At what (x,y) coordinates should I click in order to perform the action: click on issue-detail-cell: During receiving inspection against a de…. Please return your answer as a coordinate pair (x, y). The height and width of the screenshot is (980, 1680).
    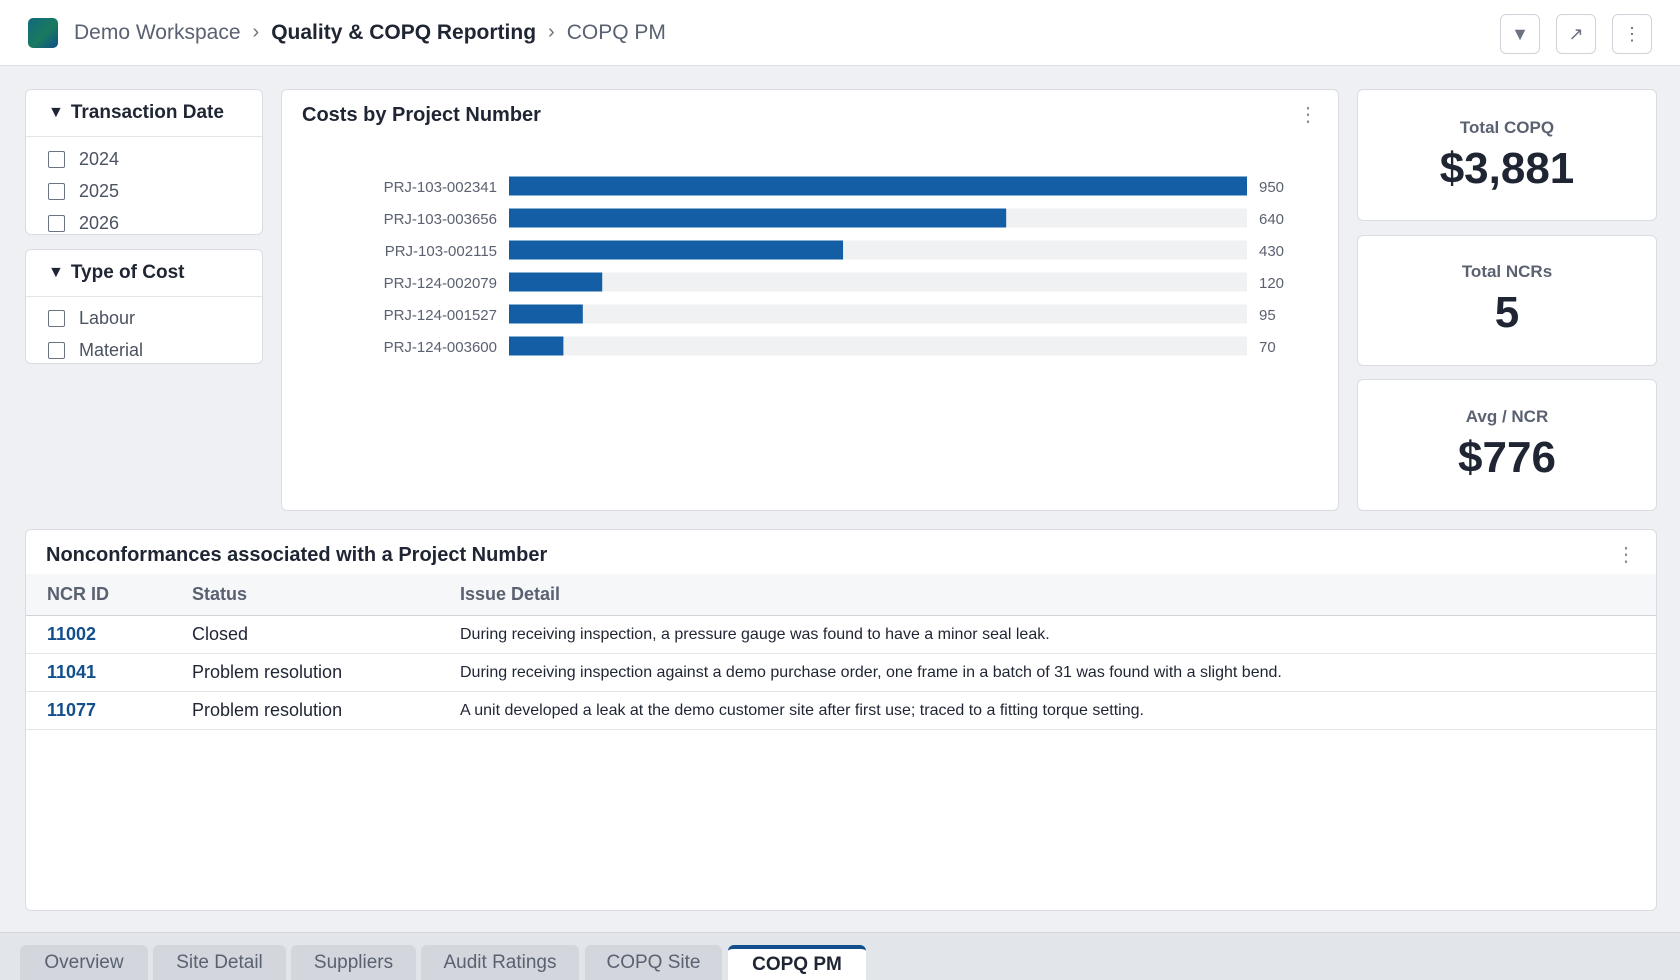
    Looking at the image, I should click on (871, 672).